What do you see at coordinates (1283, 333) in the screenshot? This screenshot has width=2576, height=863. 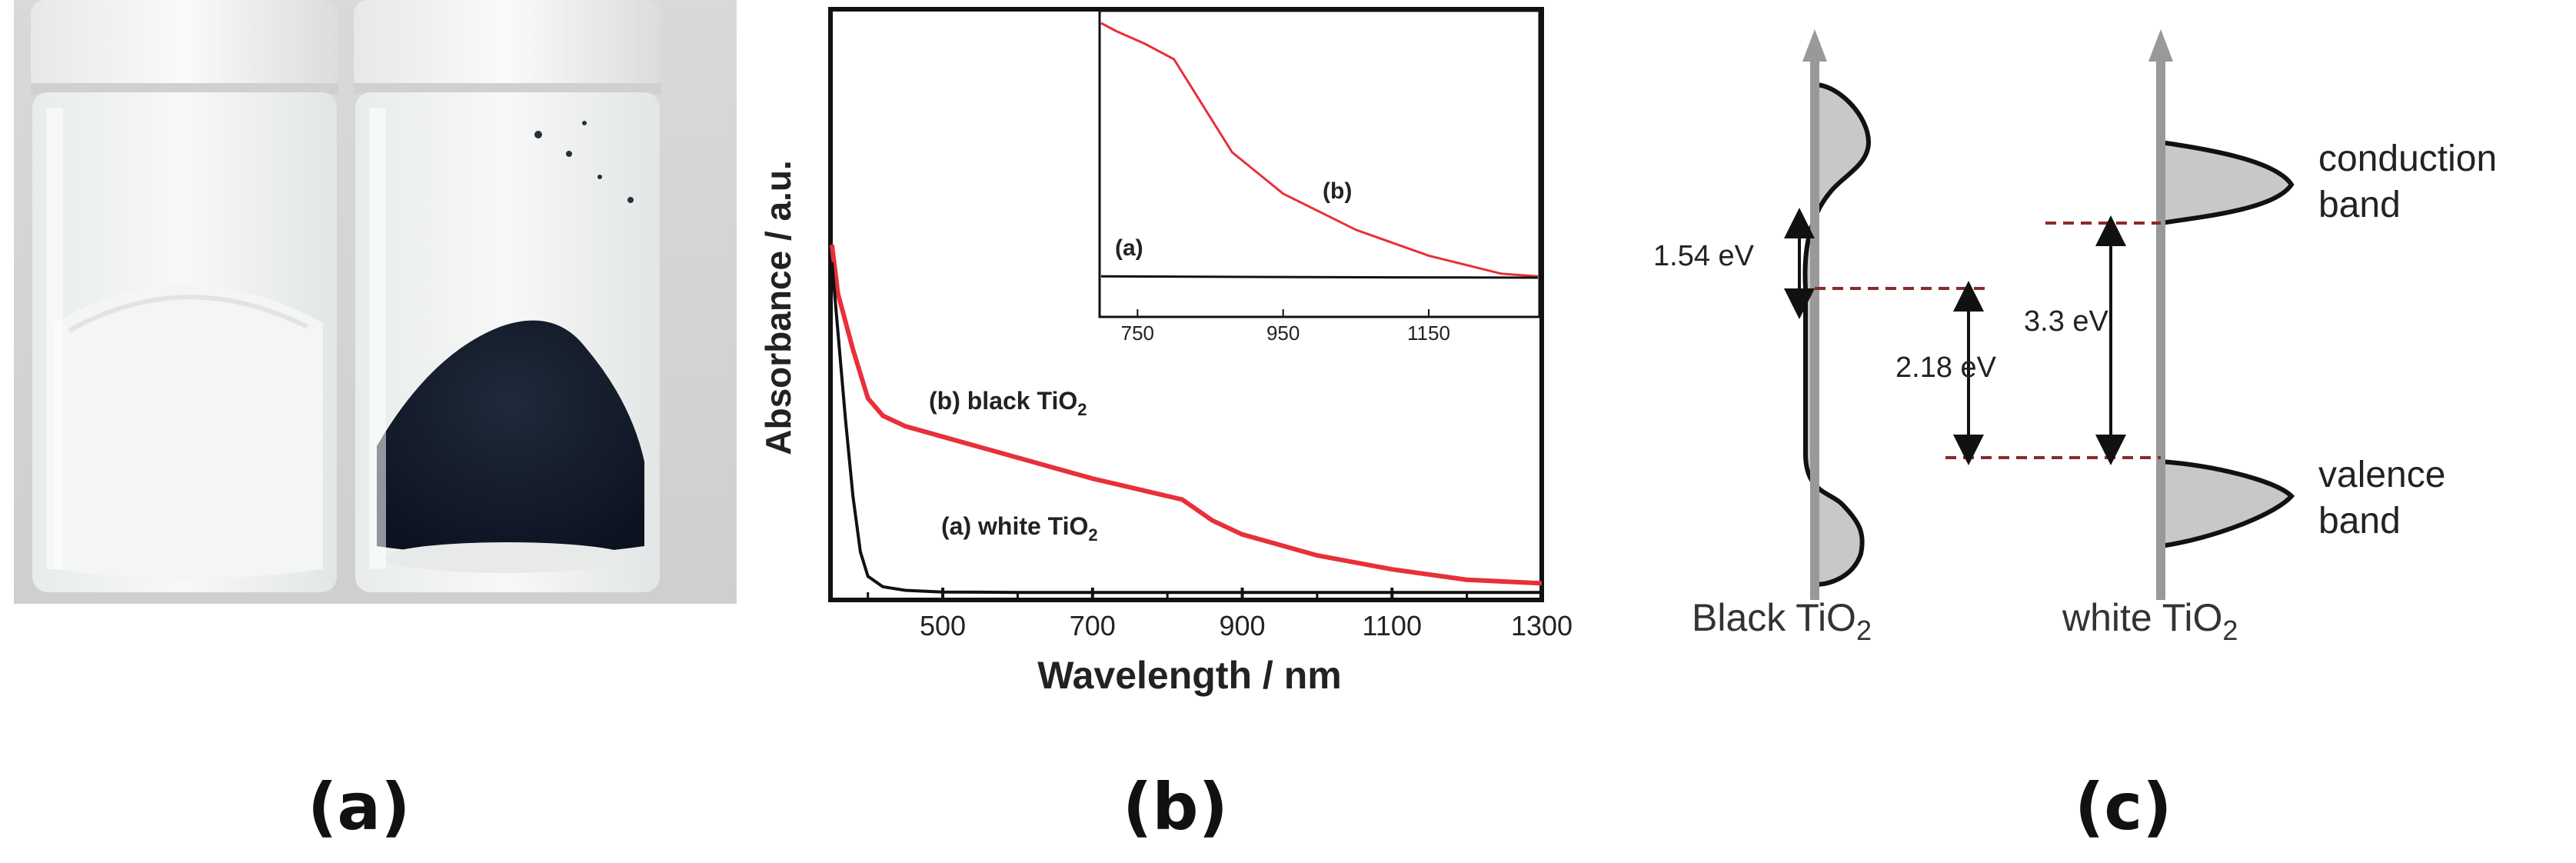 I see `inset-tick-label-1: 950` at bounding box center [1283, 333].